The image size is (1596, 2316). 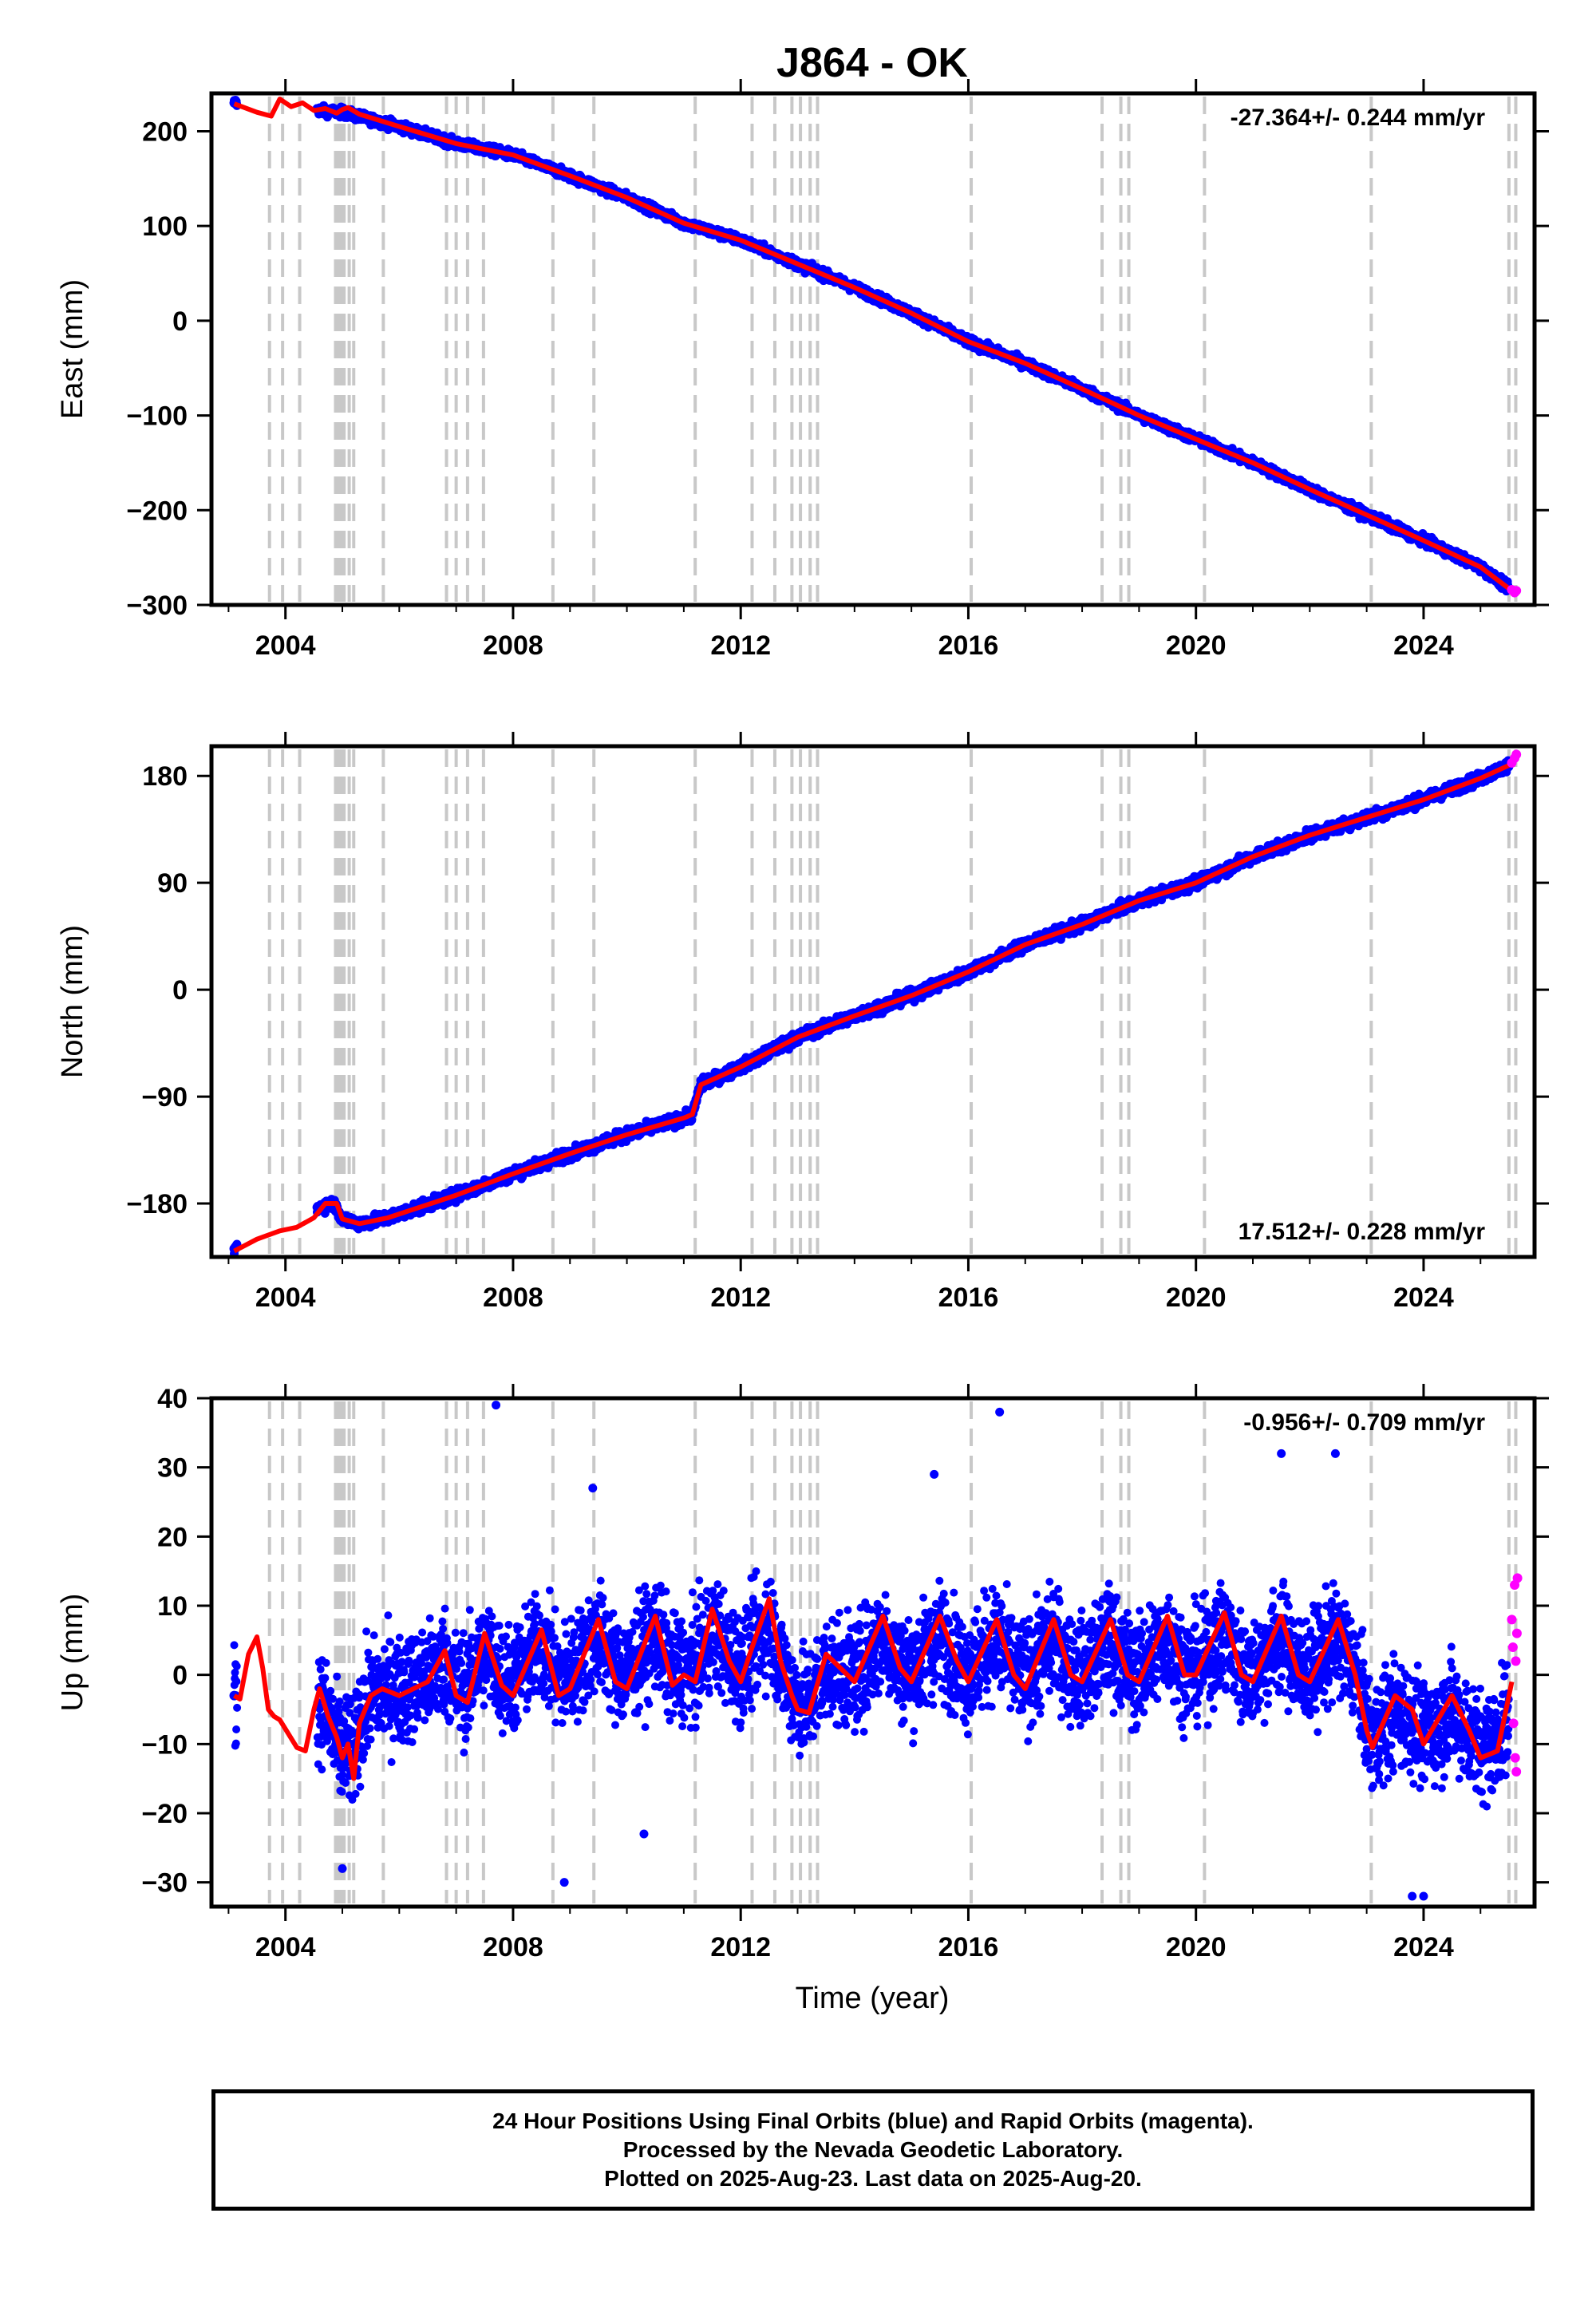 What do you see at coordinates (1196, 645) in the screenshot?
I see `east-x-tick-label: 2020` at bounding box center [1196, 645].